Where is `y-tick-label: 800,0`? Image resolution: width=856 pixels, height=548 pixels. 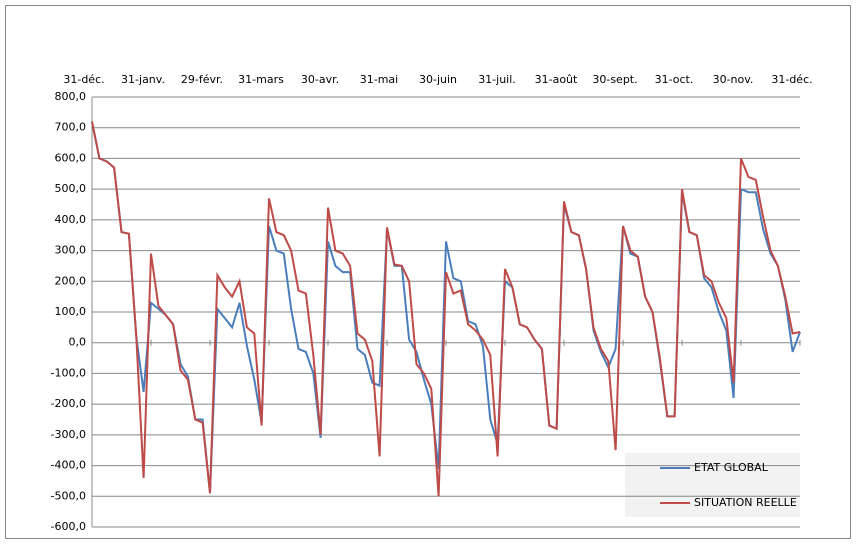
y-tick-label: 800,0 is located at coordinates (71, 96).